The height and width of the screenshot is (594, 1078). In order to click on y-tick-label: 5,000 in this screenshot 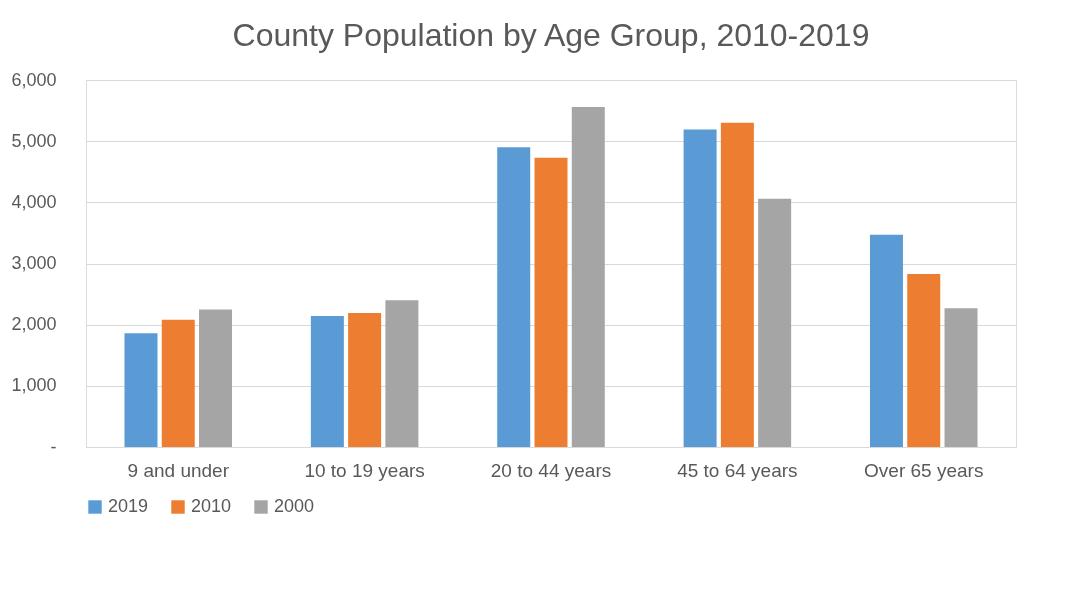, I will do `click(34, 140)`.